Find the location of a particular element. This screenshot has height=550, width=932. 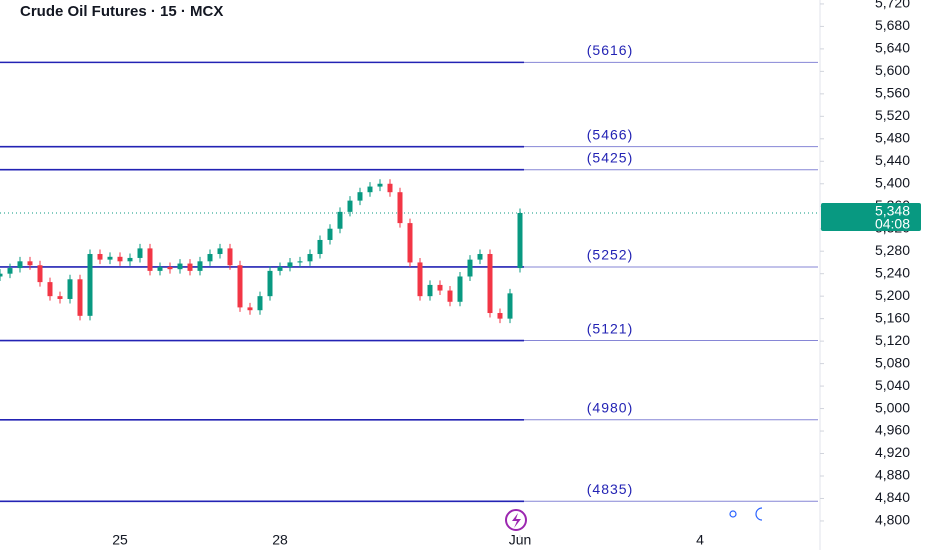

y-tick-label: 4,840 is located at coordinates (892, 497).